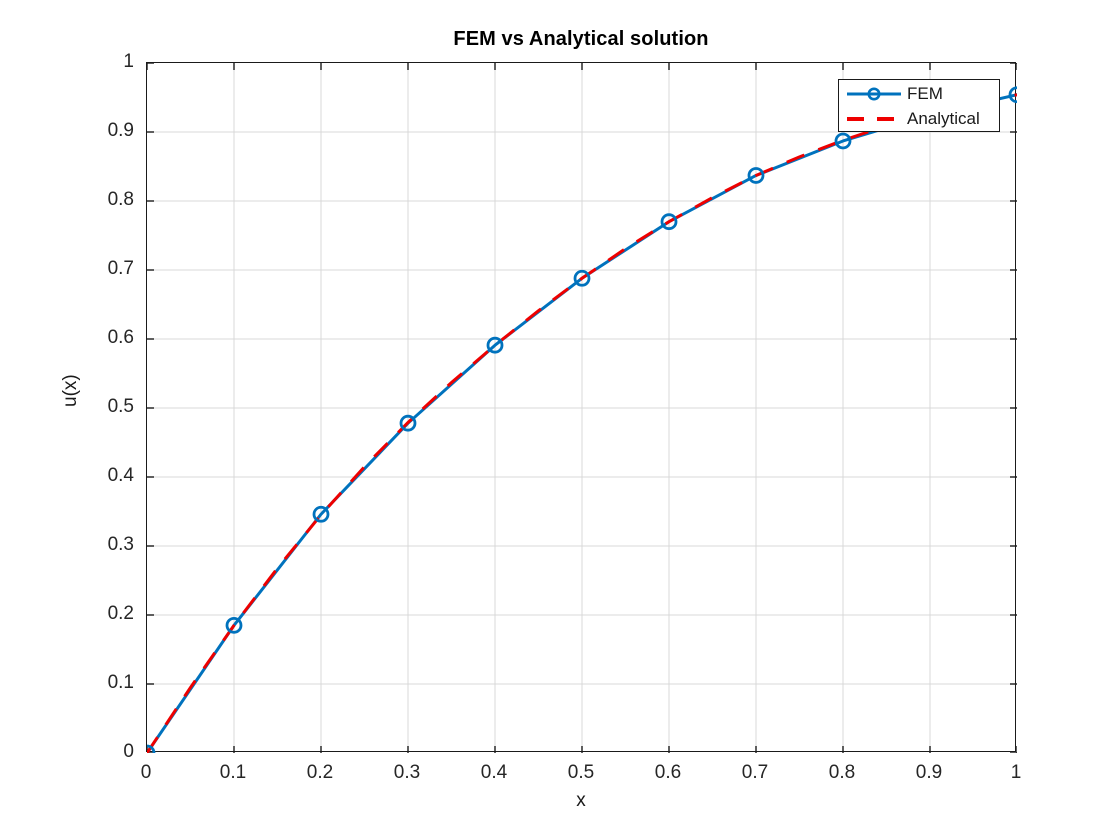 This screenshot has width=1120, height=840. What do you see at coordinates (70, 390) in the screenshot?
I see `y-axis-label: u(x)` at bounding box center [70, 390].